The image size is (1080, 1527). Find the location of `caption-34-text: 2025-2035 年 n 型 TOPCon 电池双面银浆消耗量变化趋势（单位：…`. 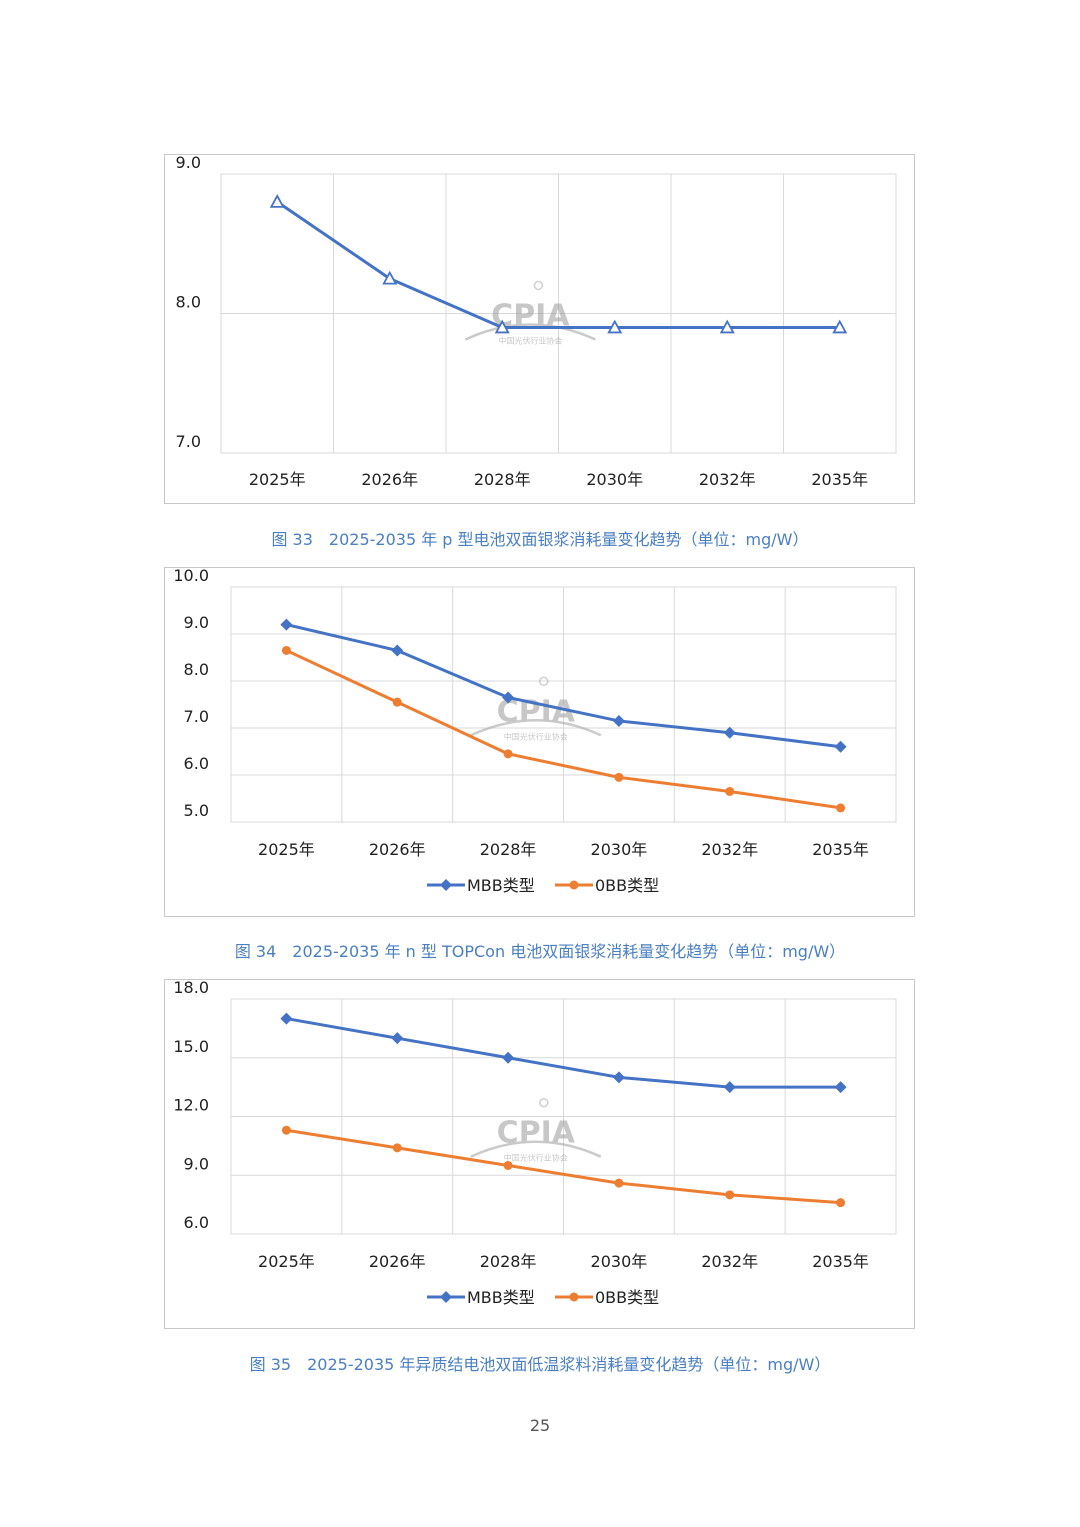

caption-34-text: 2025-2035 年 n 型 TOPCon 电池双面银浆消耗量变化趋势（单位：… is located at coordinates (569, 951).